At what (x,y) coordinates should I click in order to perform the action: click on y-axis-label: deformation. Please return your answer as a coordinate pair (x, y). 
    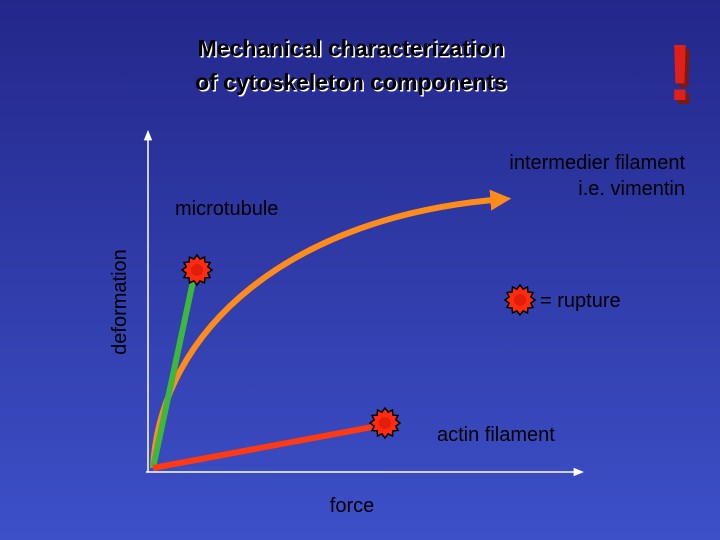
    Looking at the image, I should click on (120, 302).